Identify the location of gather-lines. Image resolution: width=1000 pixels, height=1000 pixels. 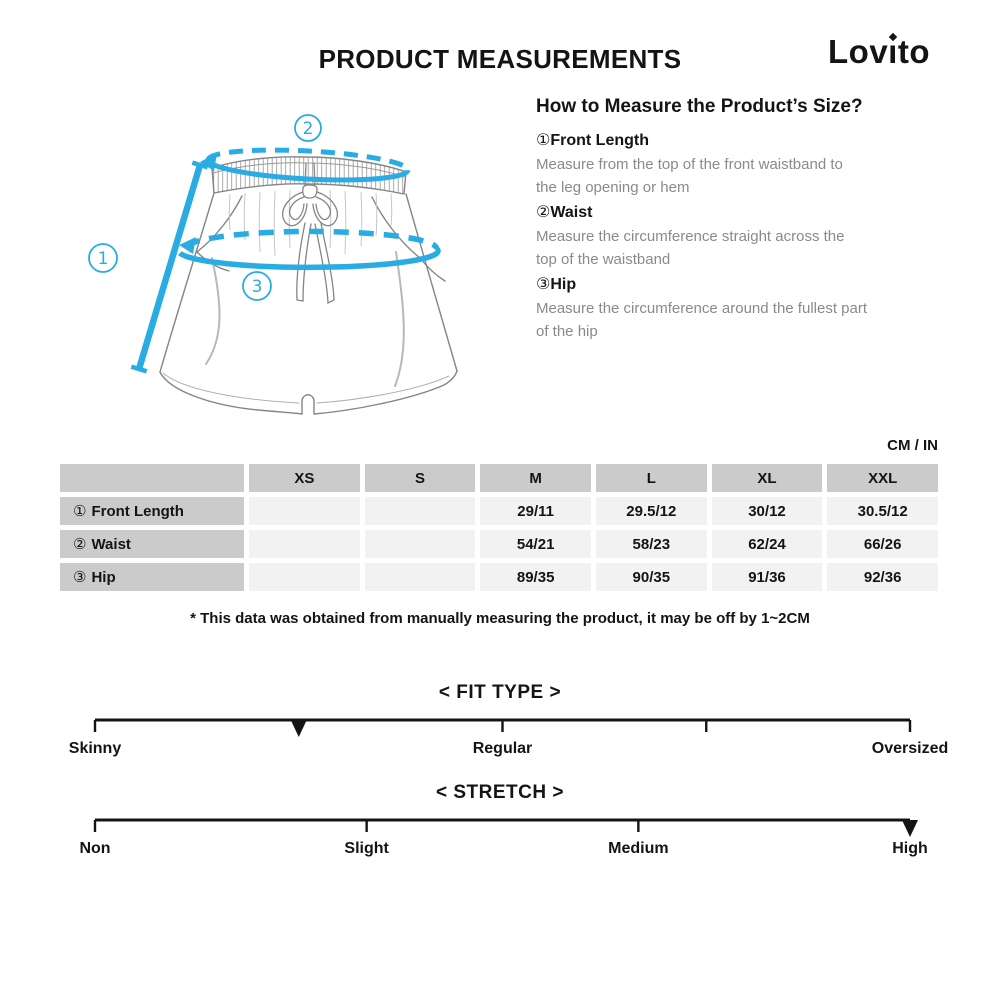
(310, 223).